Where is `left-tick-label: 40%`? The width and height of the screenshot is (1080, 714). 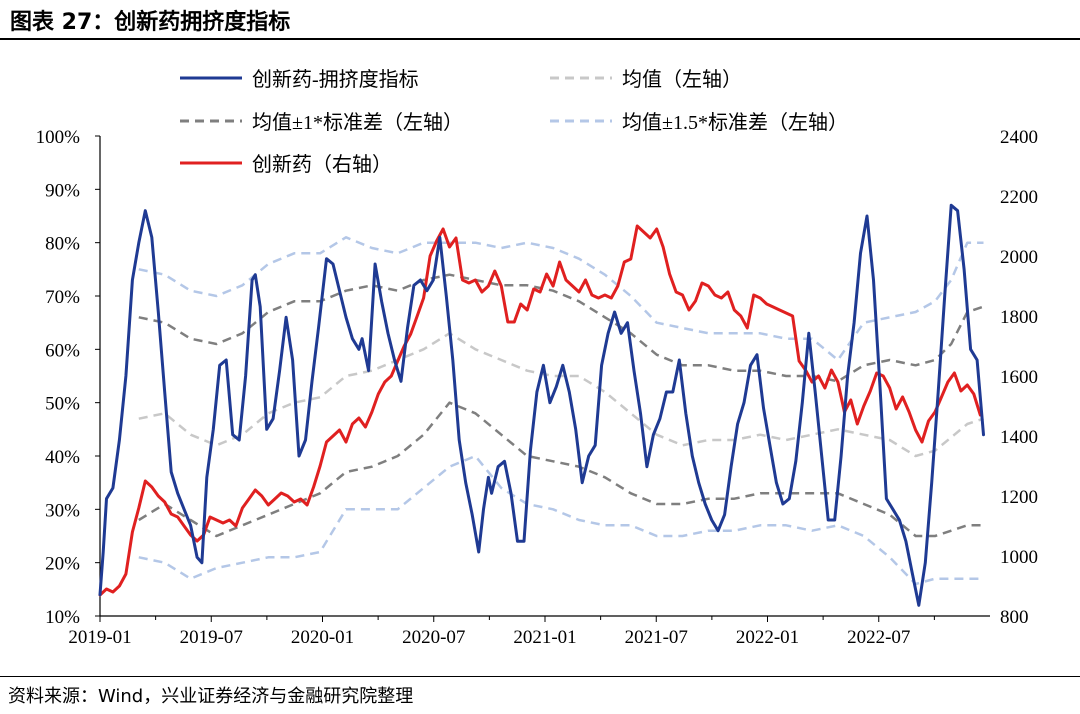 left-tick-label: 40% is located at coordinates (62, 457).